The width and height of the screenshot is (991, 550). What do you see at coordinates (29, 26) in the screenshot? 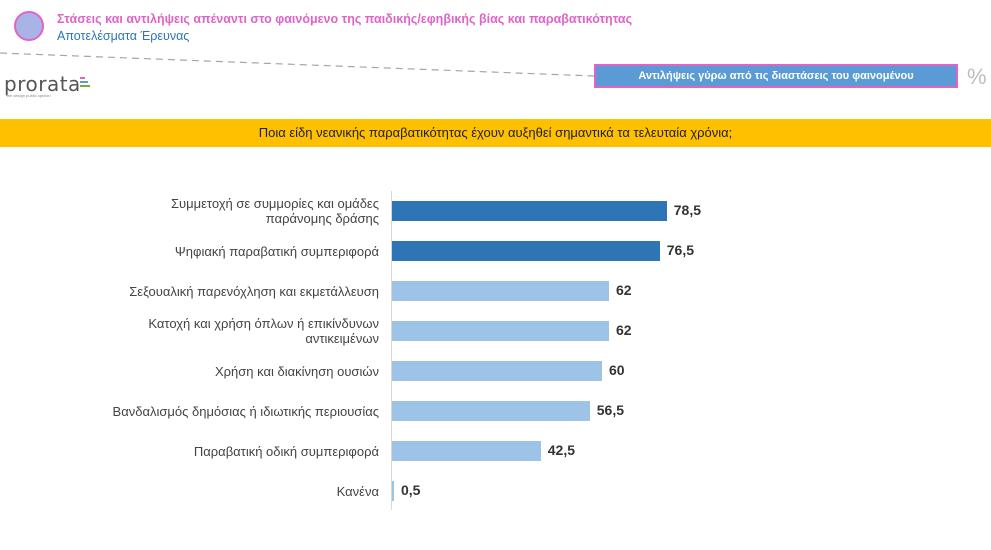
I see `survey-logo-circle` at bounding box center [29, 26].